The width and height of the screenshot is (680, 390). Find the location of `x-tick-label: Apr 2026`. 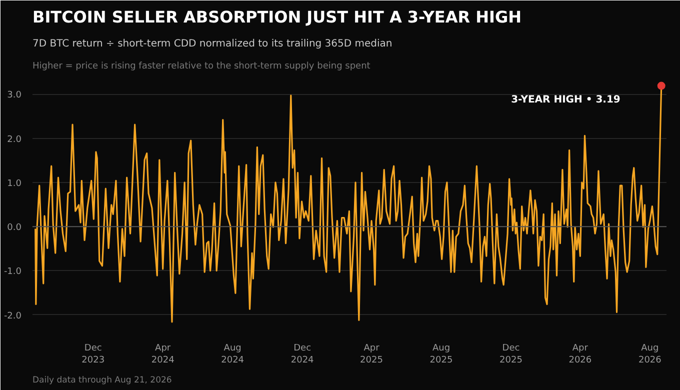

x-tick-label: Apr 2026 is located at coordinates (580, 355).